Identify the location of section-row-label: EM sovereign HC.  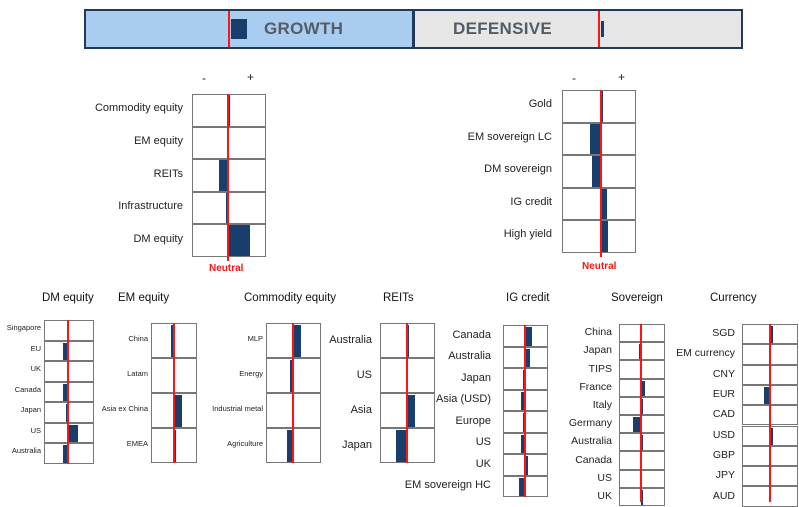
(447, 485).